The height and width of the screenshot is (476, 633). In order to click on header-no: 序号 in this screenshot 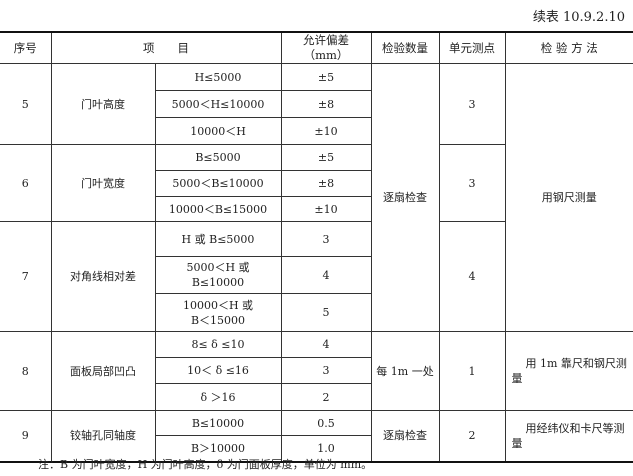, I will do `click(26, 47)`.